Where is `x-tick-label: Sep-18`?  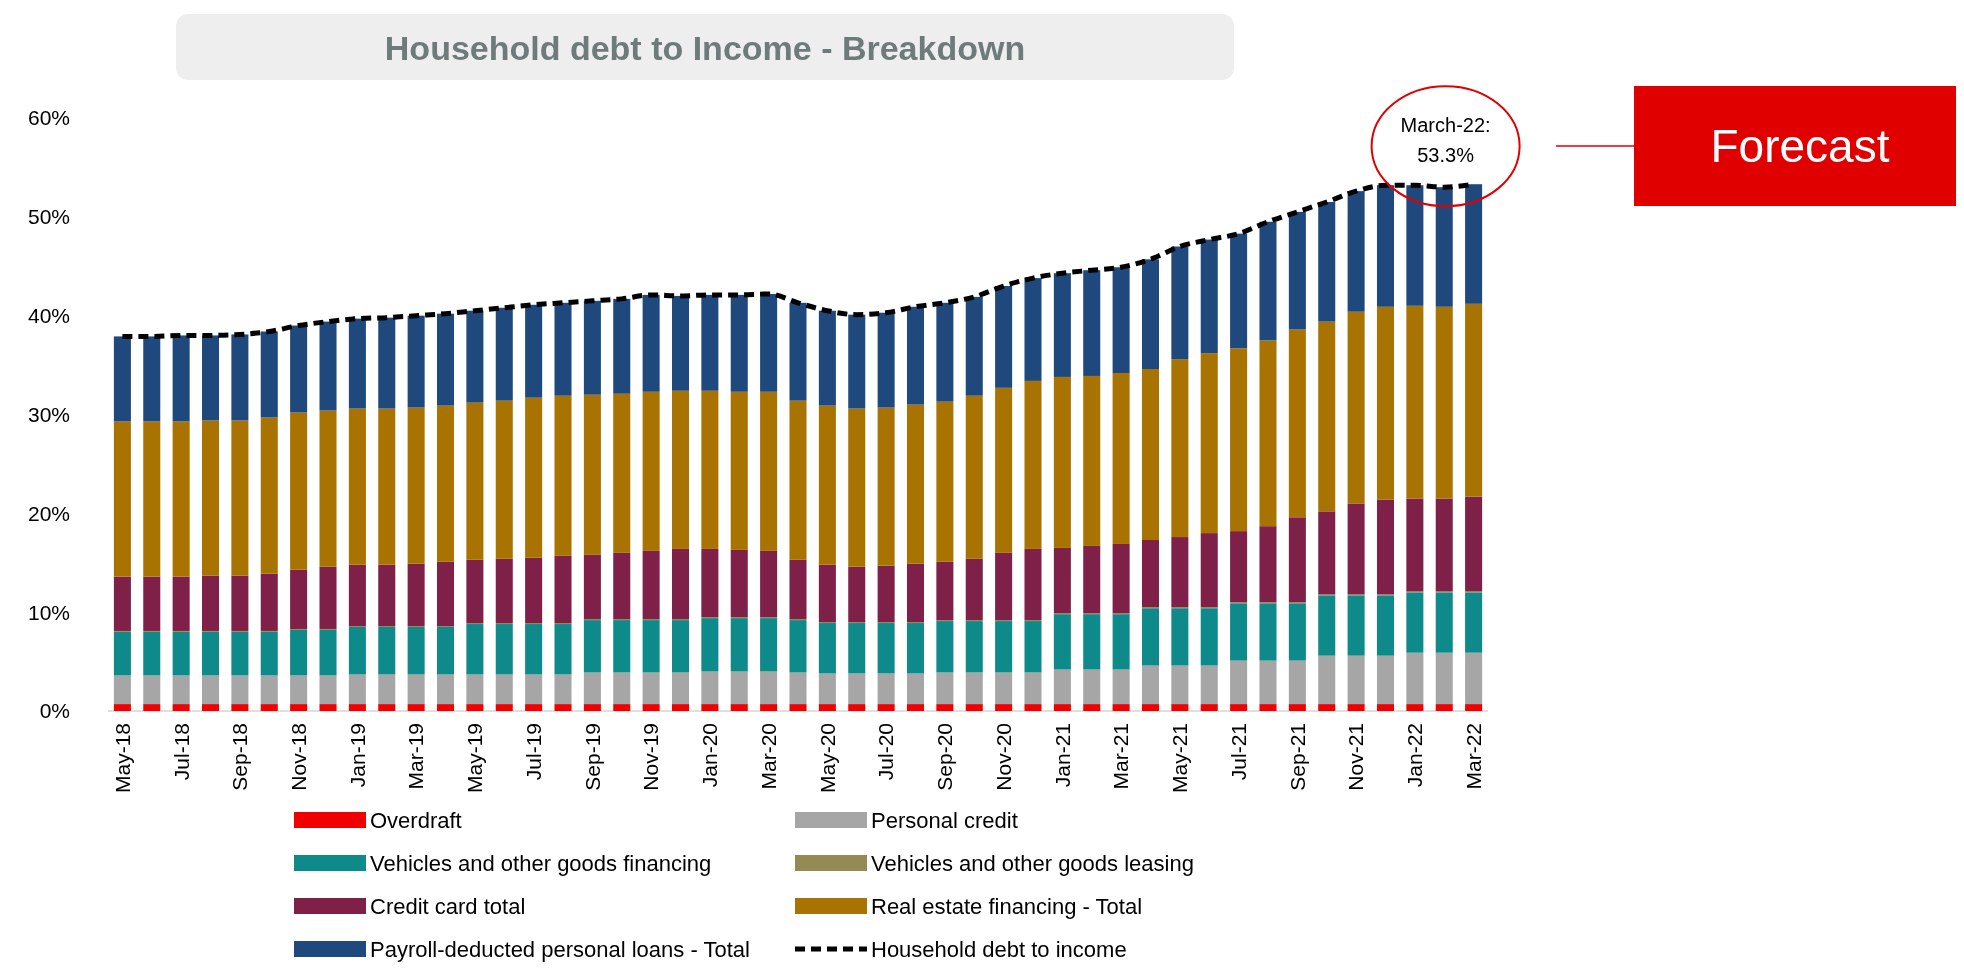 x-tick-label: Sep-18 is located at coordinates (240, 757).